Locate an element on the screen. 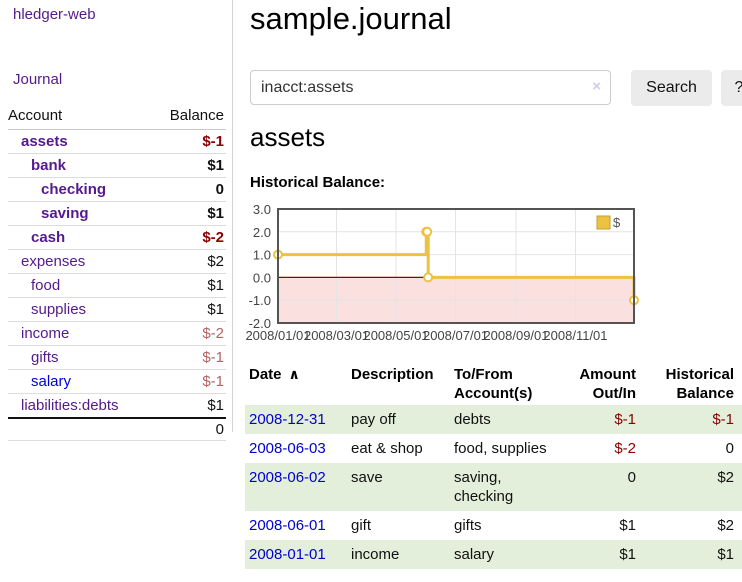 The image size is (742, 582). column-header-description: Description is located at coordinates (392, 374).